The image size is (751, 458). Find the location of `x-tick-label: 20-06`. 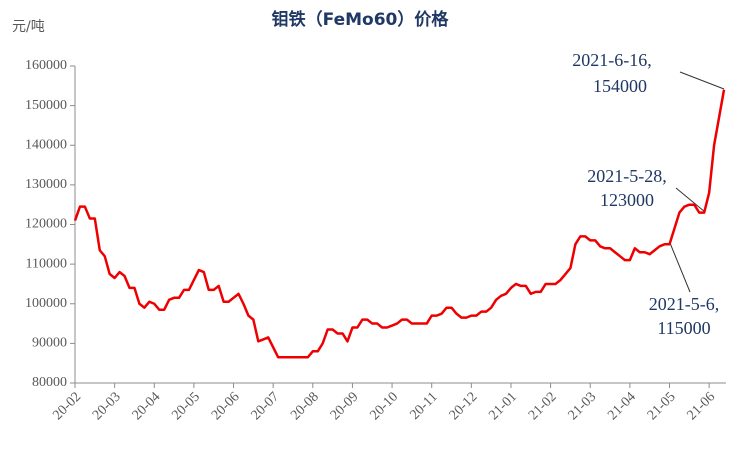

x-tick-label: 20-06 is located at coordinates (226, 406).